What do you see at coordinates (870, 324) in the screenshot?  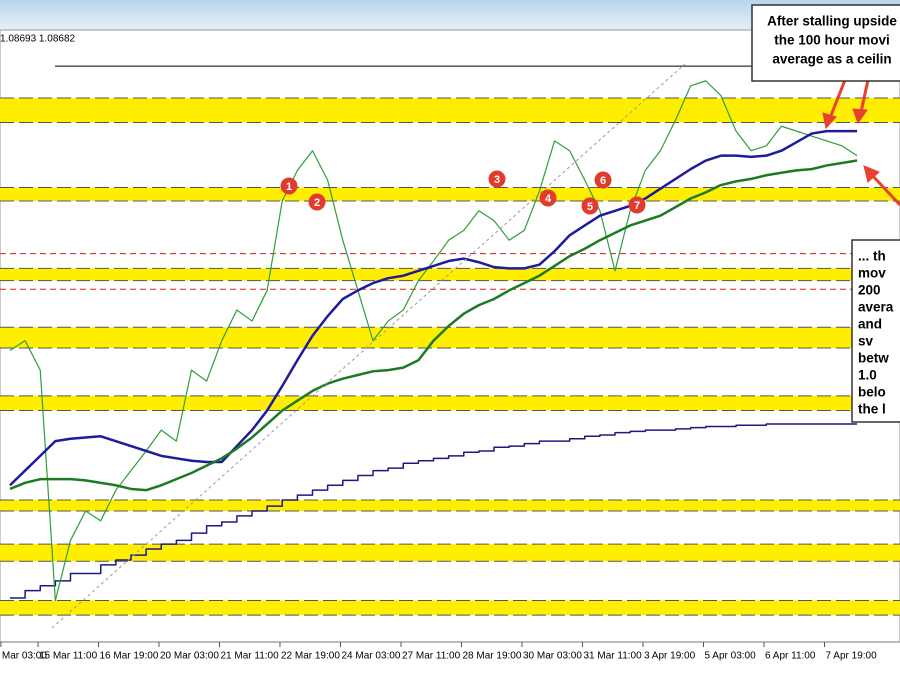 I see `note-line: and` at bounding box center [870, 324].